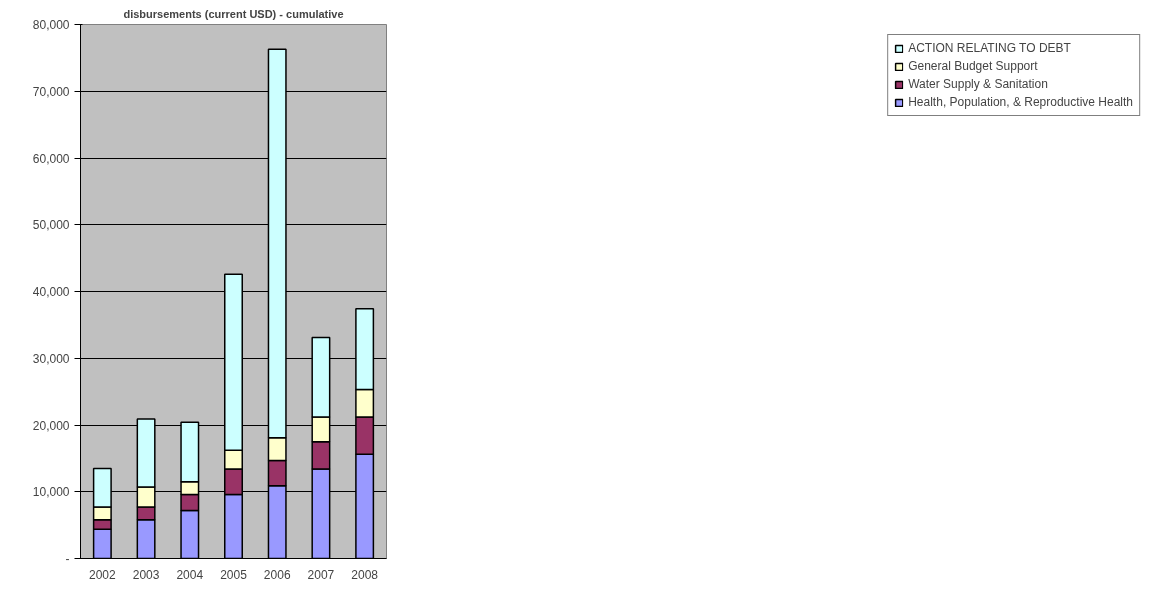  Describe the element at coordinates (978, 84) in the screenshot. I see `legend-label: Water Supply & Sanitation` at that location.